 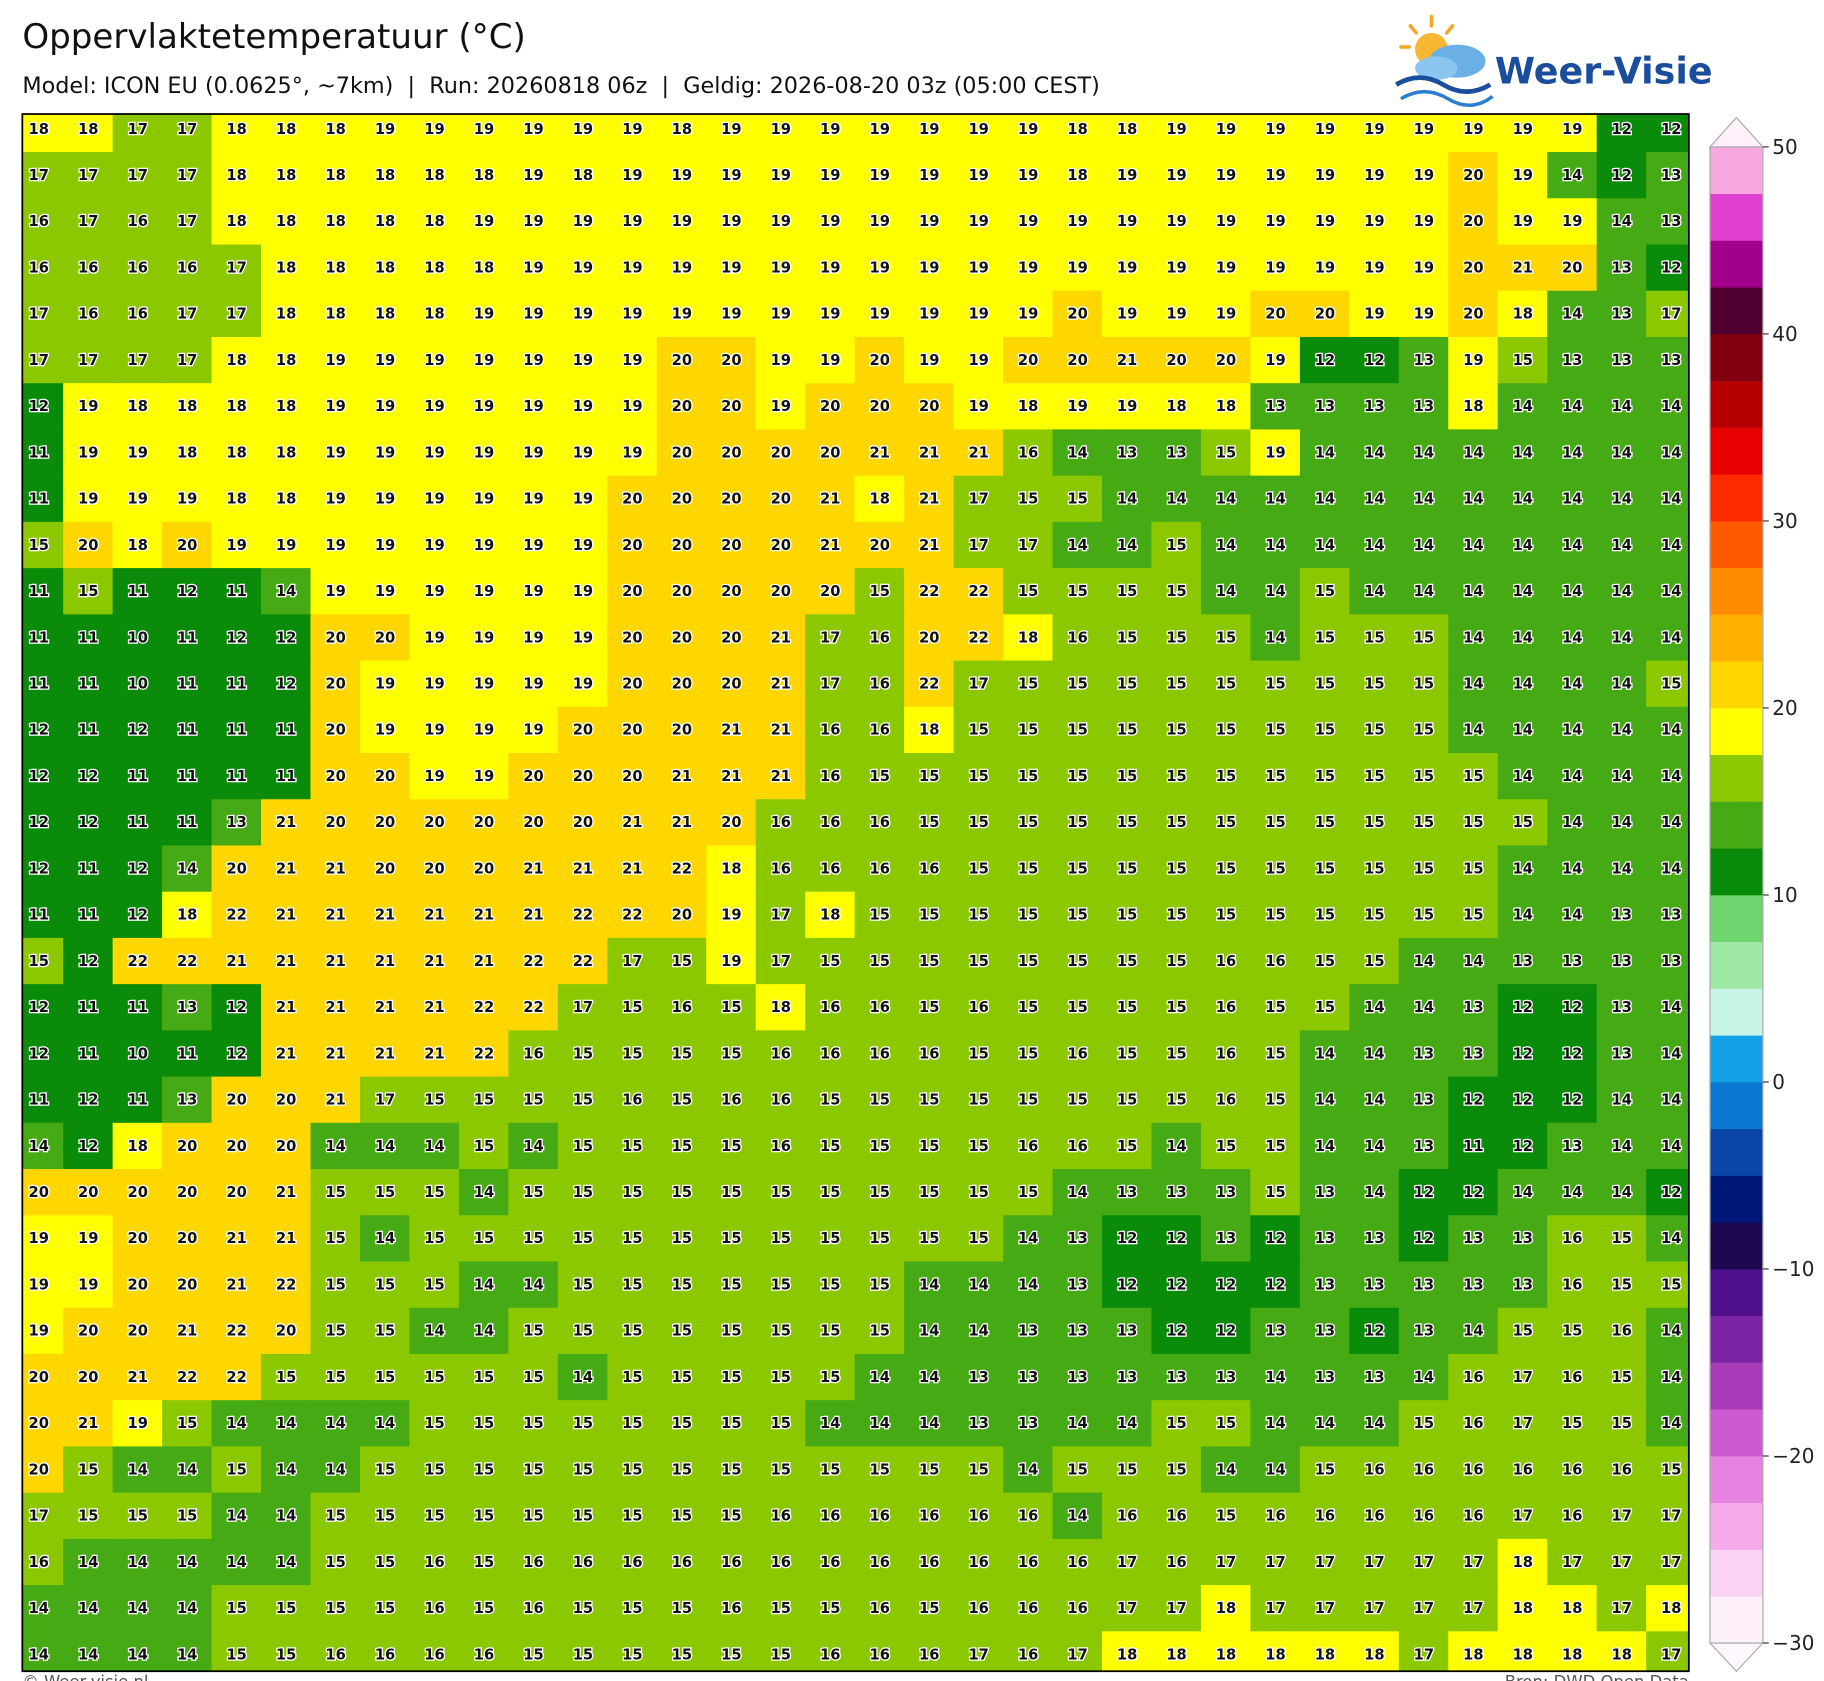 What do you see at coordinates (137, 961) in the screenshot?
I see `temperature-label: 22` at bounding box center [137, 961].